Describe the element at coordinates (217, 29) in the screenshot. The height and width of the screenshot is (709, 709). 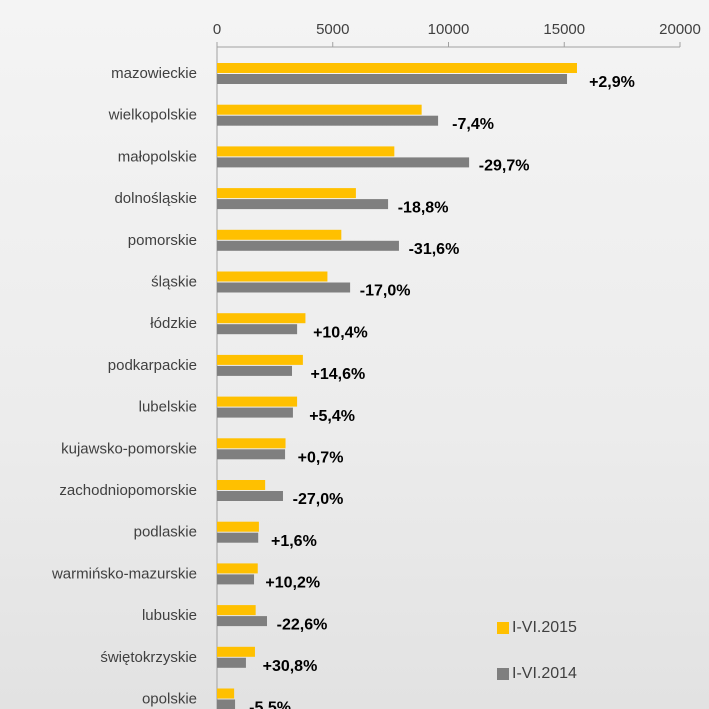
I see `x-tick-label: 0` at that location.